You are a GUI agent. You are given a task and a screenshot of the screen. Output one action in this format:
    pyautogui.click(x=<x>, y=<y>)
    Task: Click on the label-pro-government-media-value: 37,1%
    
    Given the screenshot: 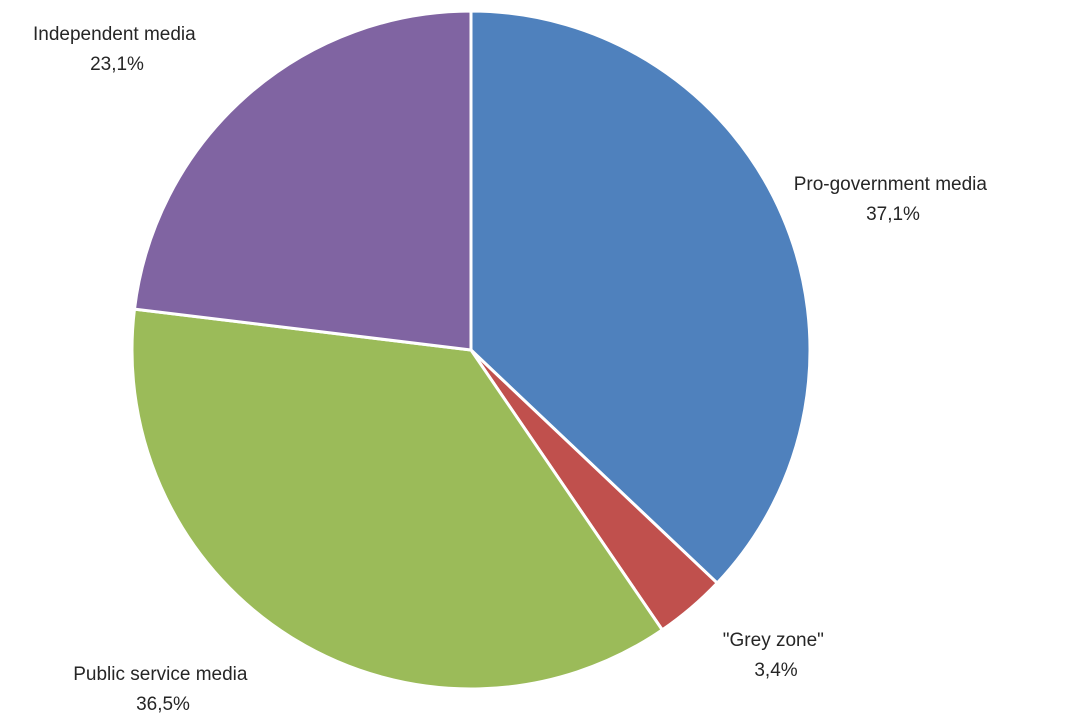 What is the action you would take?
    pyautogui.click(x=893, y=214)
    